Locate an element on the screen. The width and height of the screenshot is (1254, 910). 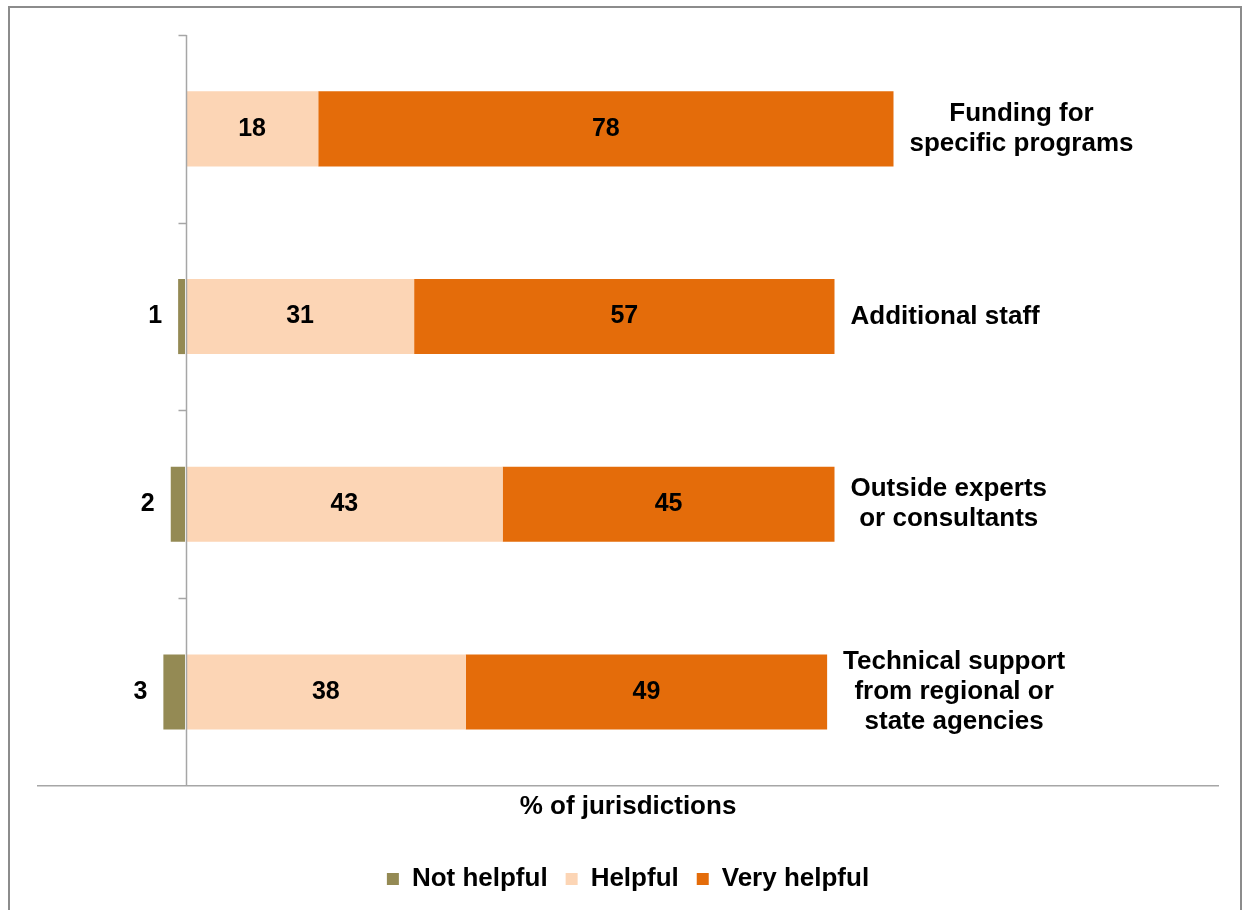
data-label: 49 is located at coordinates (646, 689).